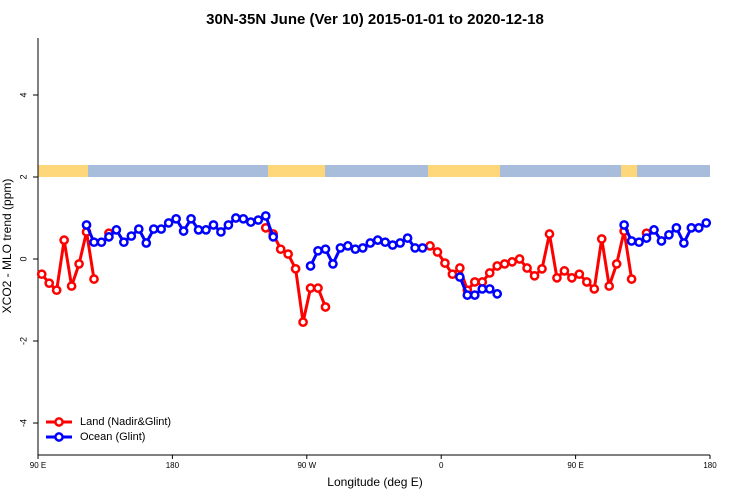 Image resolution: width=750 pixels, height=500 pixels. Describe the element at coordinates (23, 423) in the screenshot. I see `y-tick-label: -4` at that location.